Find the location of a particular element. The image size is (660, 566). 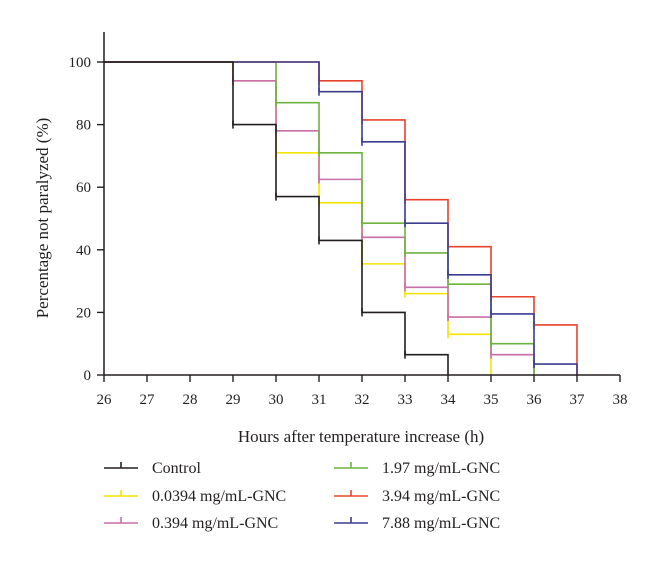

x-axis-title: Hours after temperature increase (h) is located at coordinates (361, 436).